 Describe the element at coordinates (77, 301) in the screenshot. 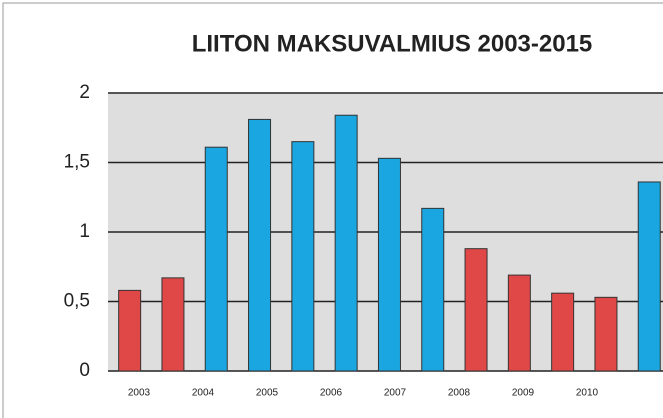

I see `y-tick-label: 0,5` at that location.